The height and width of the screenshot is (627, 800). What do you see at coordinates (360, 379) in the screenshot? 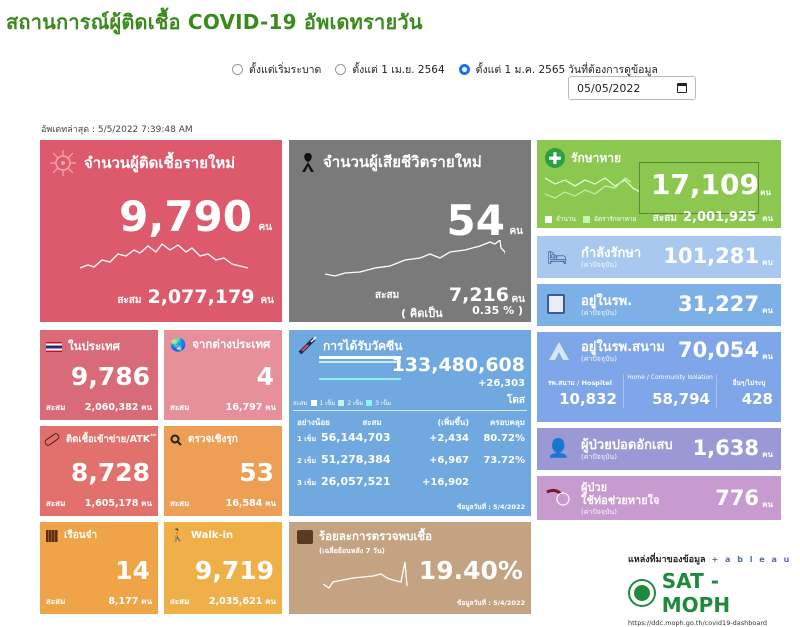
I see `vaccine-bar-dose3` at bounding box center [360, 379].